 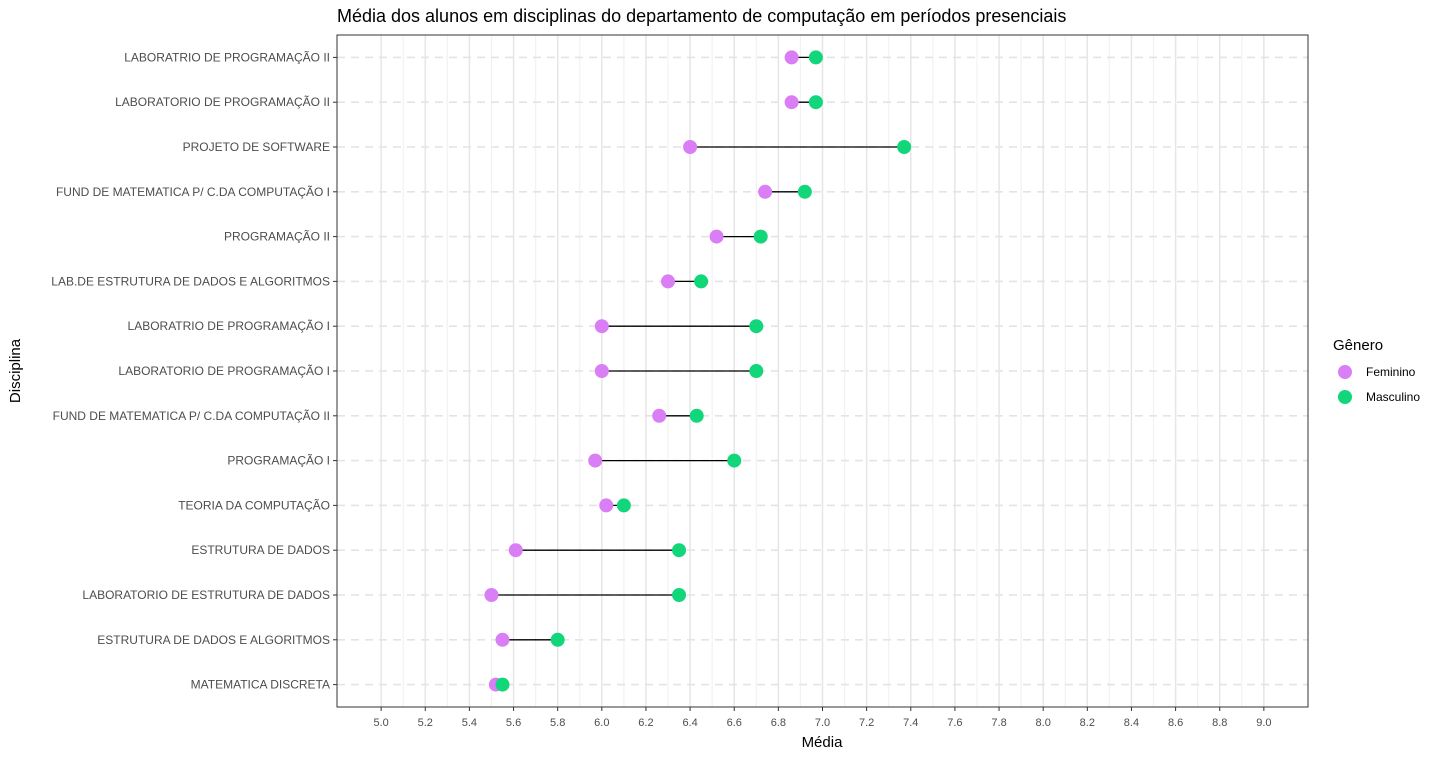 What do you see at coordinates (380, 723) in the screenshot?
I see `x-tick-label: 5.0` at bounding box center [380, 723].